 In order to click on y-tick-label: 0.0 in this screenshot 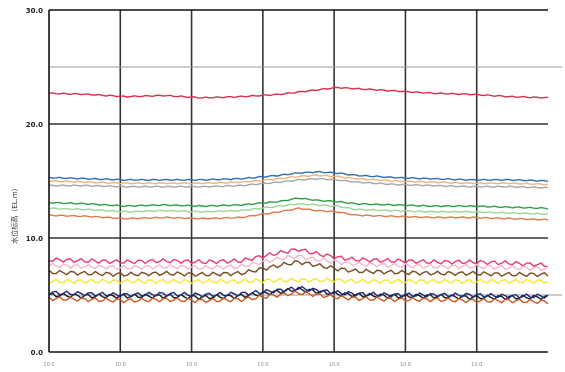, I will do `click(37, 353)`.